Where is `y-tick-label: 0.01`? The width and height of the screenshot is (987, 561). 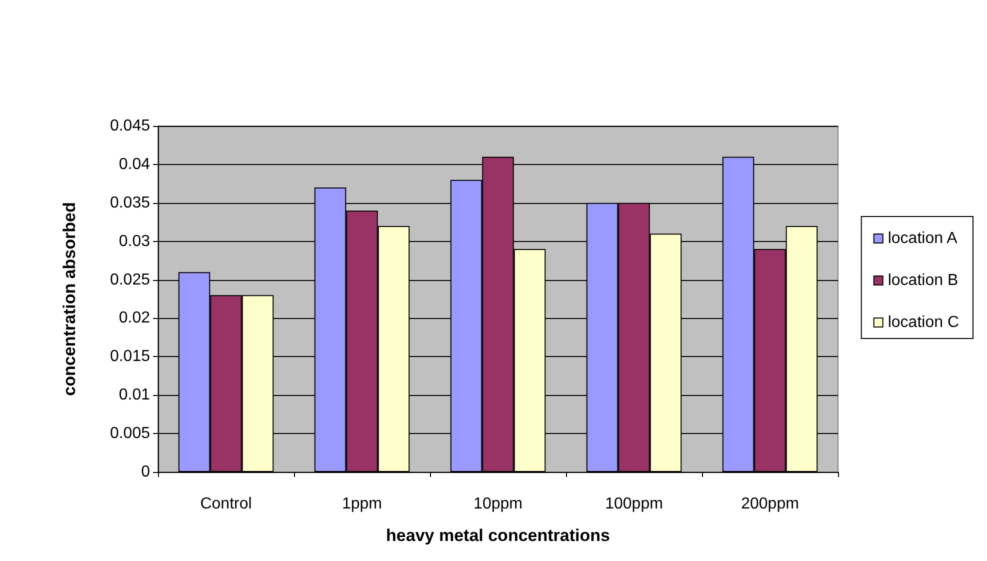
y-tick-label: 0.01 is located at coordinates (134, 395).